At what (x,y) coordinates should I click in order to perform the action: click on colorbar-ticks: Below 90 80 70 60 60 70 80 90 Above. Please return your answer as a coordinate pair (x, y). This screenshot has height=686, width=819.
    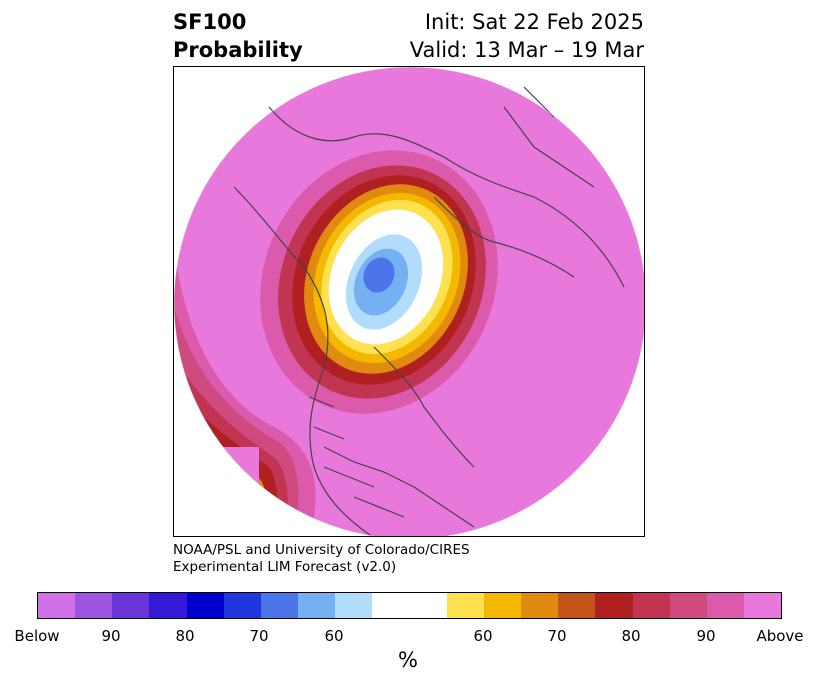
    Looking at the image, I should click on (409, 637).